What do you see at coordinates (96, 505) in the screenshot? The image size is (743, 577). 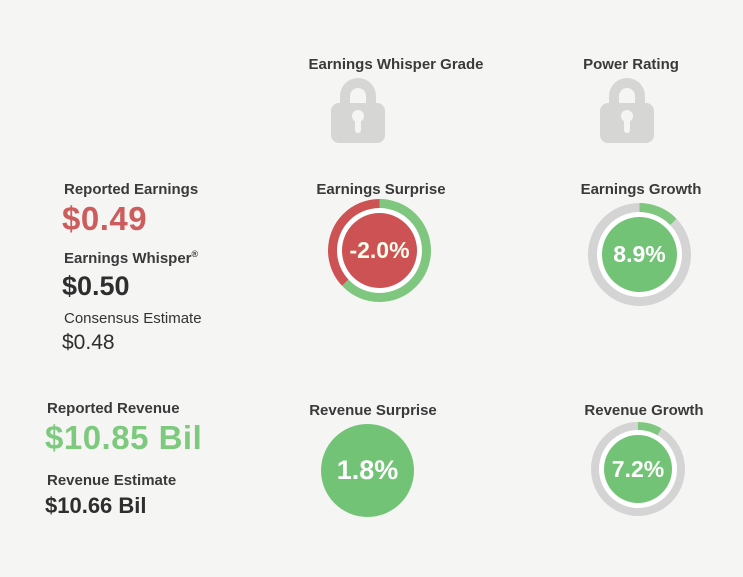 I see `revenue-estimate-value: $10.66 Bil` at bounding box center [96, 505].